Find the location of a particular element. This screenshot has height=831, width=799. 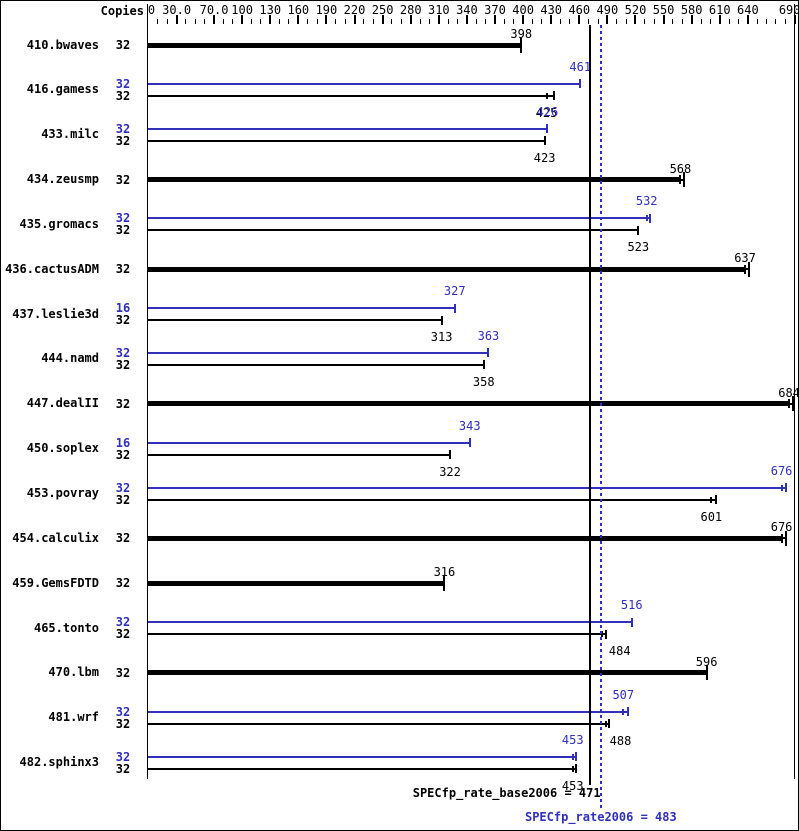

benchmark-name: 436.cactusADM is located at coordinates (52, 268).